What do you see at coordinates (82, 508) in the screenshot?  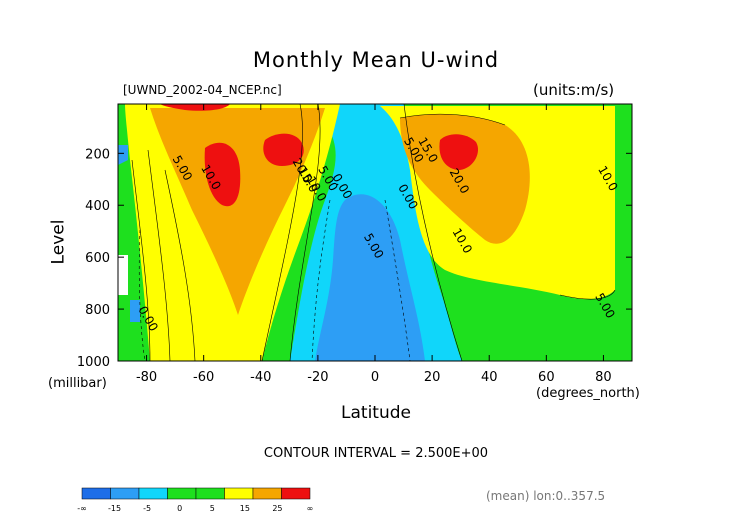 I see `colorbar-label: -∞` at bounding box center [82, 508].